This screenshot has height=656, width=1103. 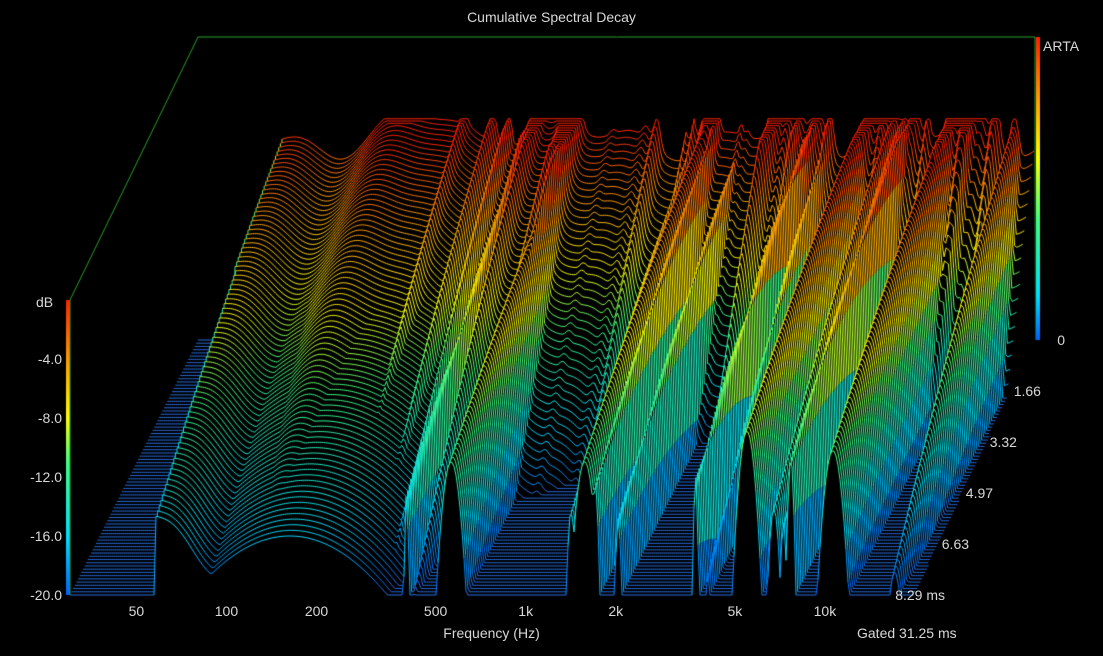 What do you see at coordinates (735, 611) in the screenshot?
I see `x-tick-label: 5k` at bounding box center [735, 611].